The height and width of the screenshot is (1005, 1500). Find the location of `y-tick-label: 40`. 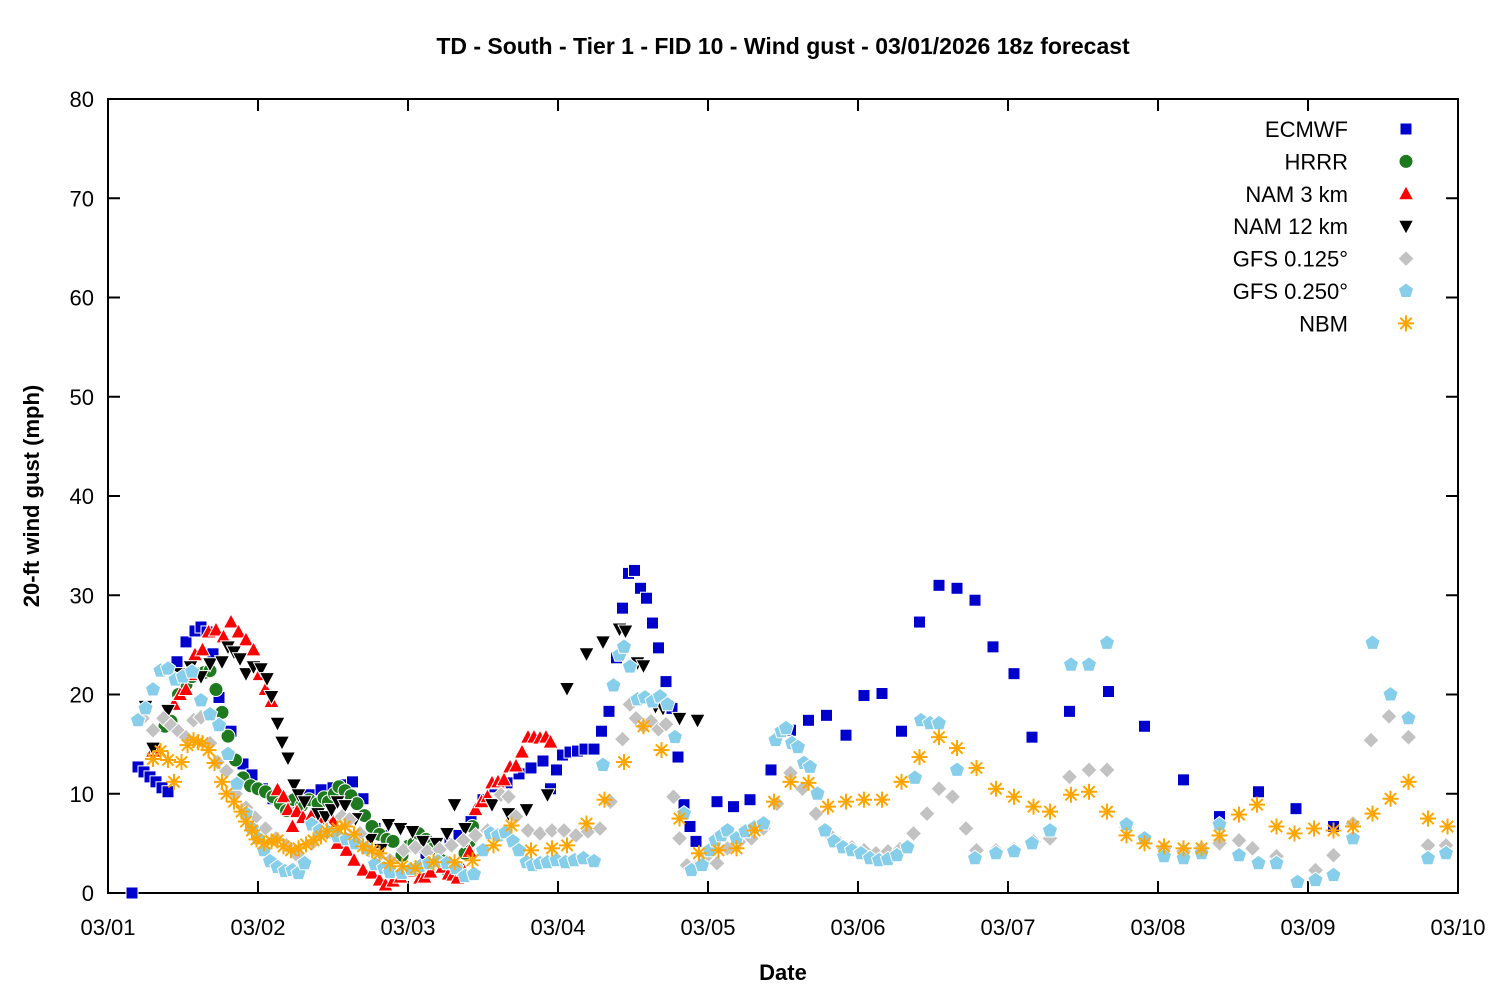

y-tick-label: 40 is located at coordinates (82, 496).